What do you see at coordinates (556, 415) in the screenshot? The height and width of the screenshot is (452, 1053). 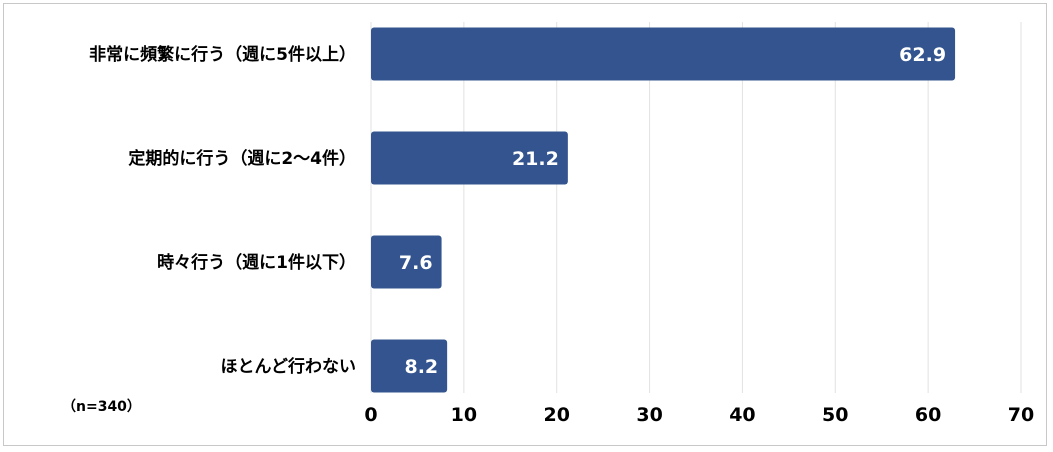 I see `x-tick-label-20: 20` at bounding box center [556, 415].